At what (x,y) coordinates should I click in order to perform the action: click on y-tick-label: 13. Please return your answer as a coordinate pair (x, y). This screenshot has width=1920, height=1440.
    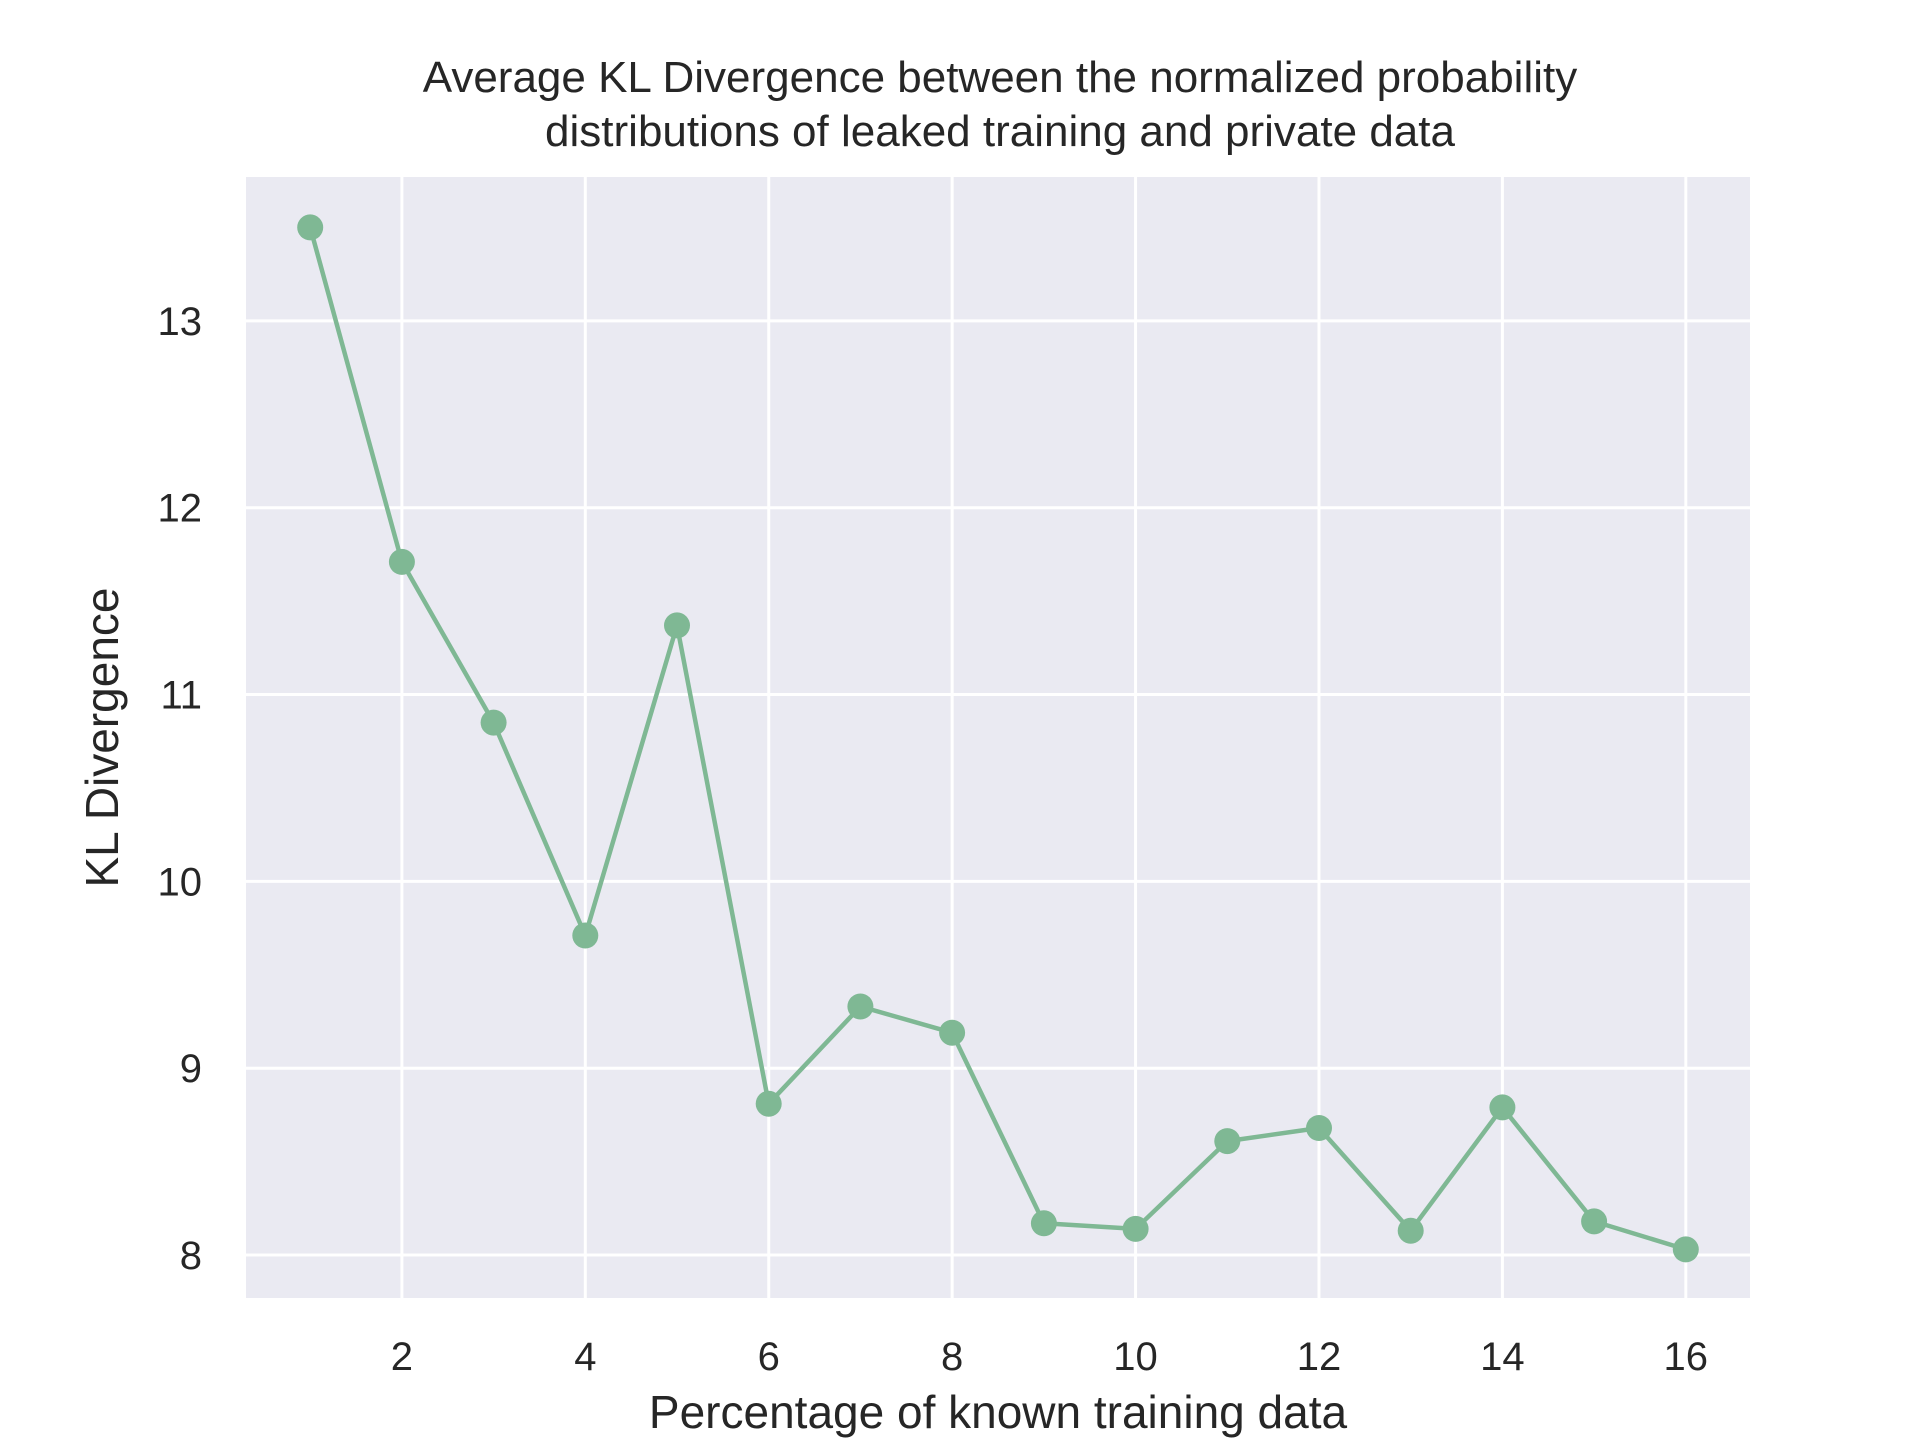
    Looking at the image, I should click on (180, 322).